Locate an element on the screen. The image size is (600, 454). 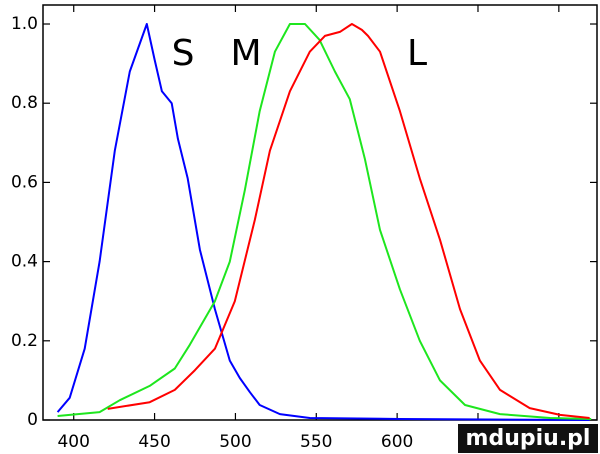
x-tick-label: 500 is located at coordinates (235, 442).